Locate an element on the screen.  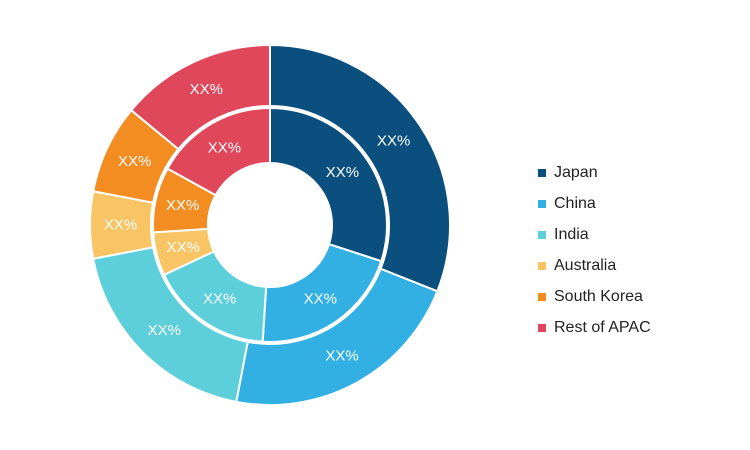
legend-item-south-korea: South Korea is located at coordinates (594, 296).